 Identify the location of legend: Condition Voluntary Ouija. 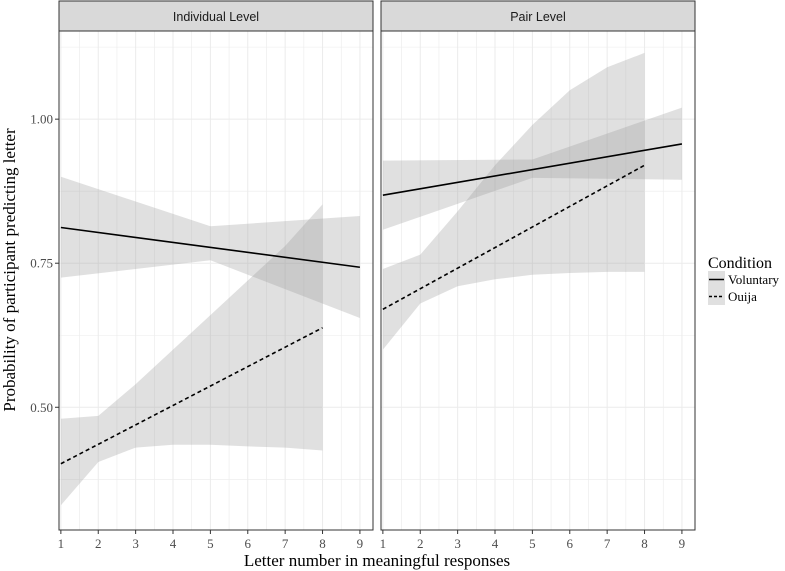
(744, 280).